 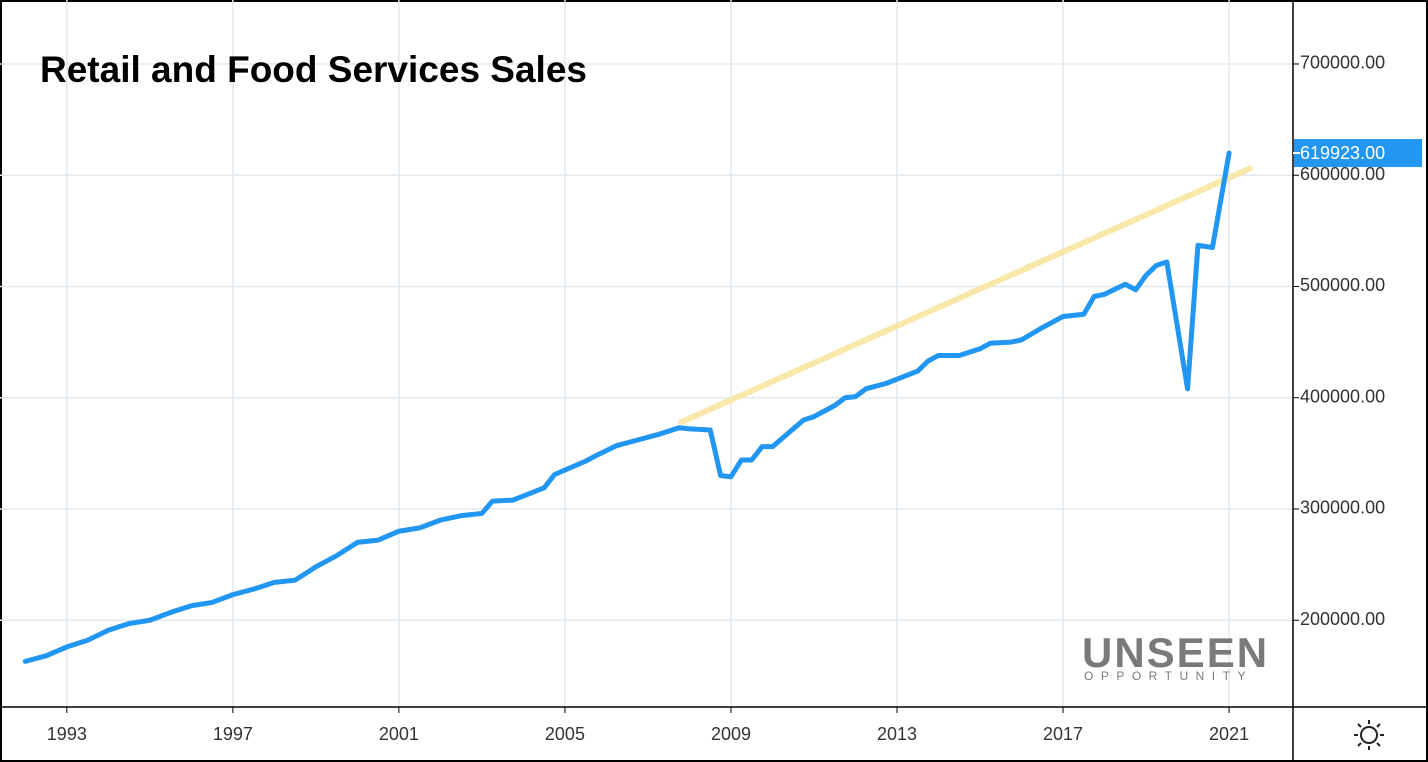 What do you see at coordinates (1175, 652) in the screenshot?
I see `watermark-title: UNSEEN` at bounding box center [1175, 652].